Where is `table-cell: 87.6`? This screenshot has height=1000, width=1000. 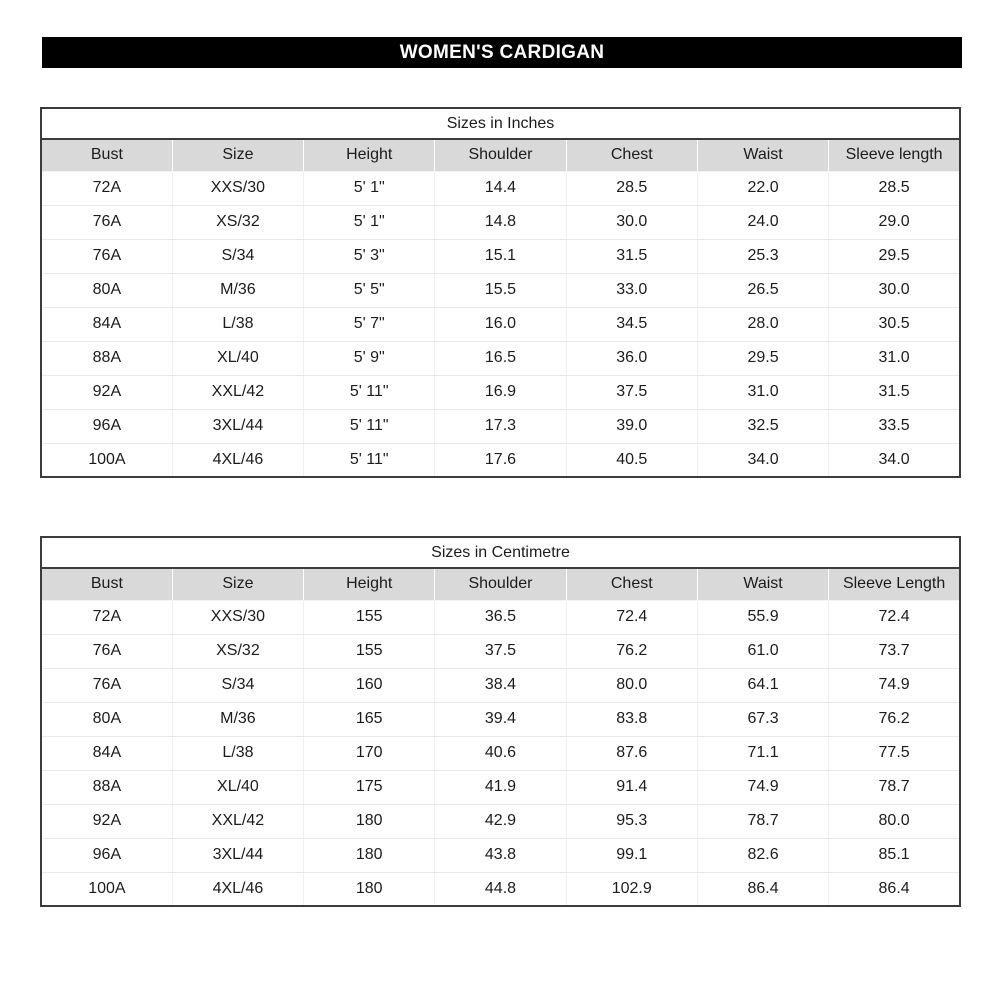 table-cell: 87.6 is located at coordinates (632, 753).